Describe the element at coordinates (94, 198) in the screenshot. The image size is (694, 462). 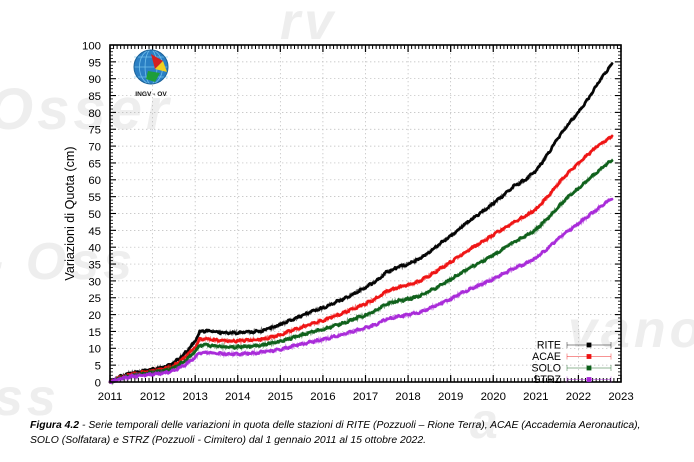
I see `y-tick-label: 55` at that location.